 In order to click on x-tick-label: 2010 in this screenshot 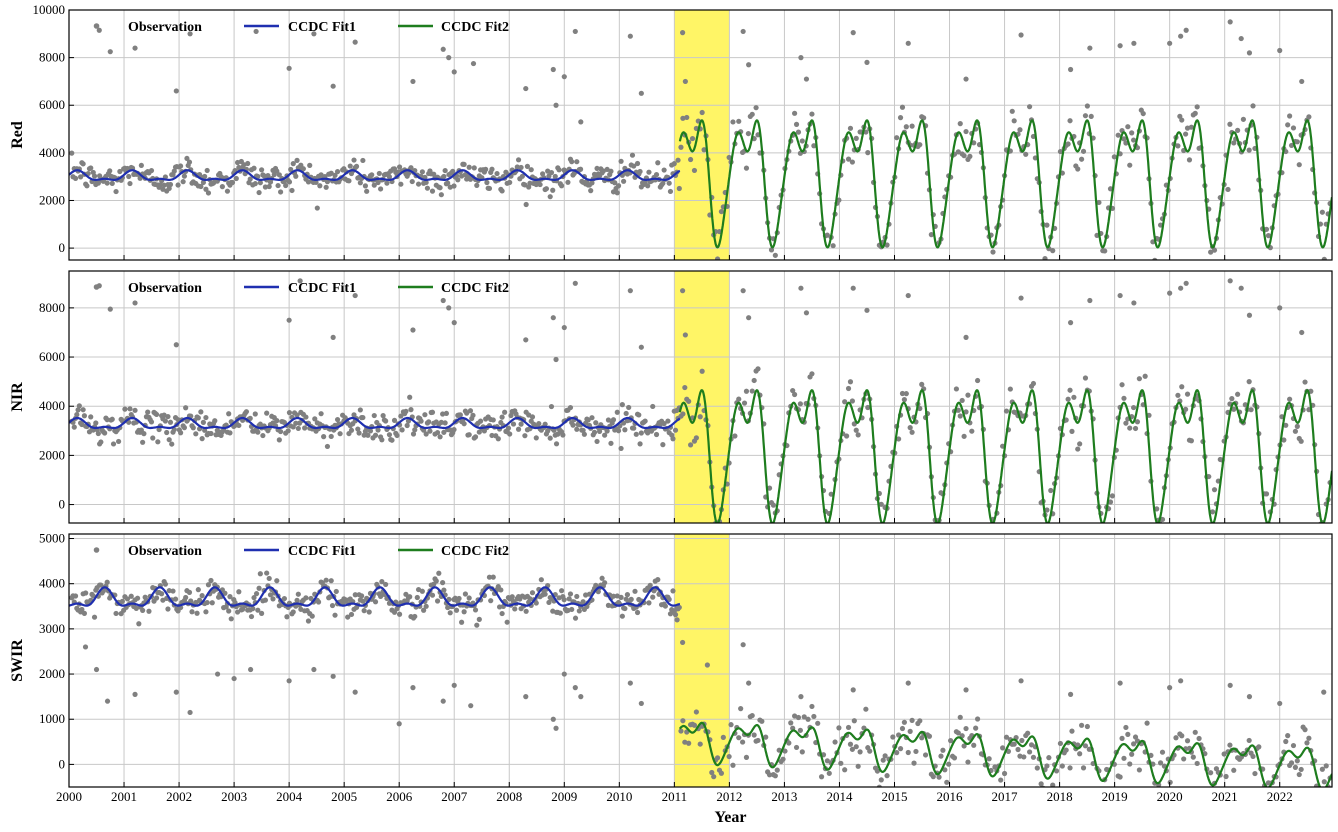, I will do `click(619, 796)`.